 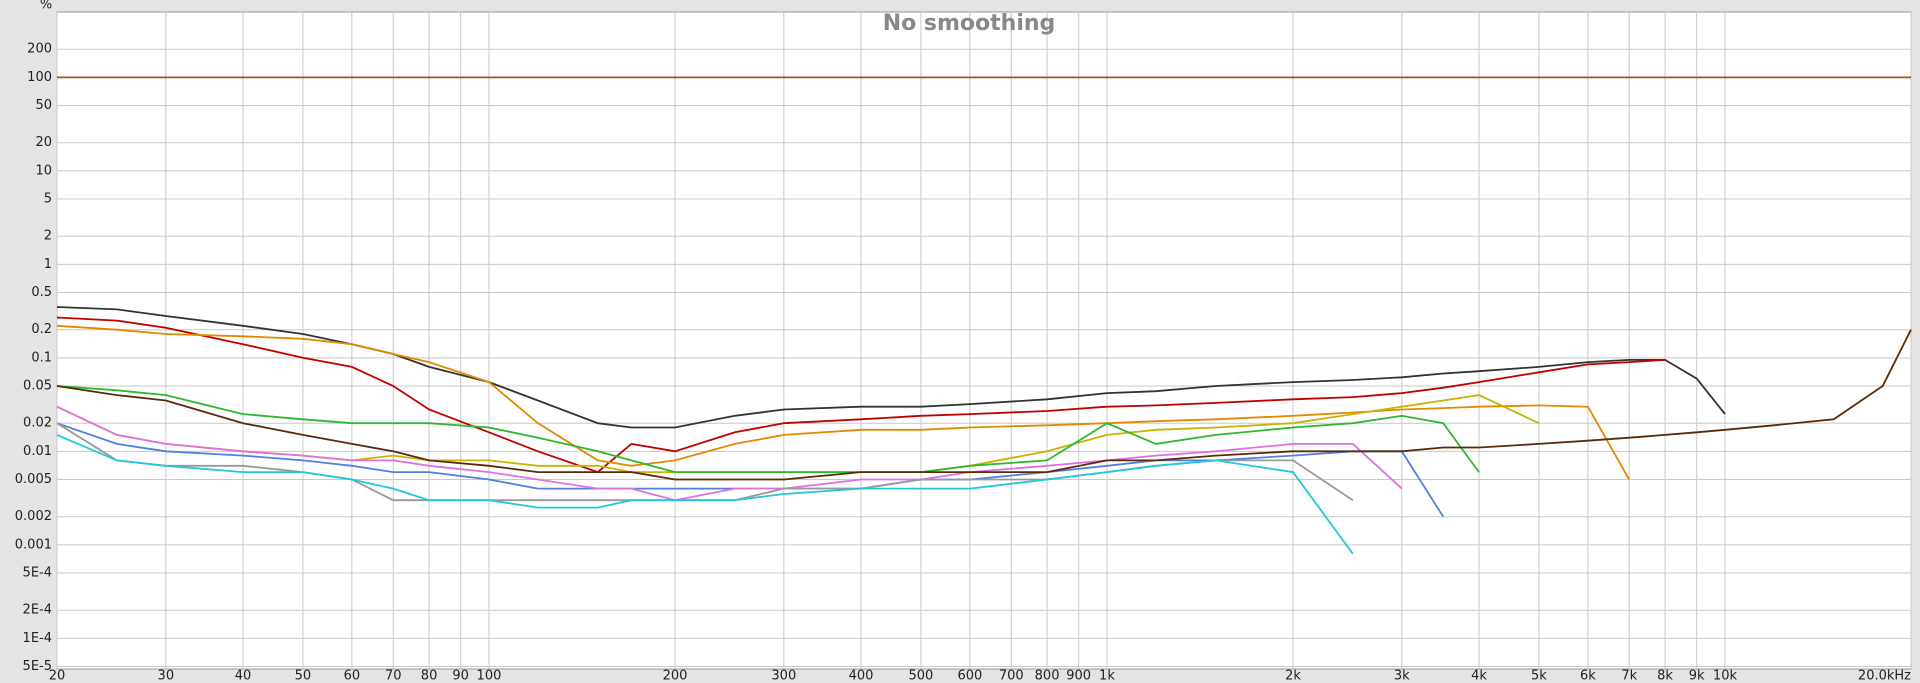 What do you see at coordinates (37, 451) in the screenshot?
I see `y-tick-label: 0.01` at bounding box center [37, 451].